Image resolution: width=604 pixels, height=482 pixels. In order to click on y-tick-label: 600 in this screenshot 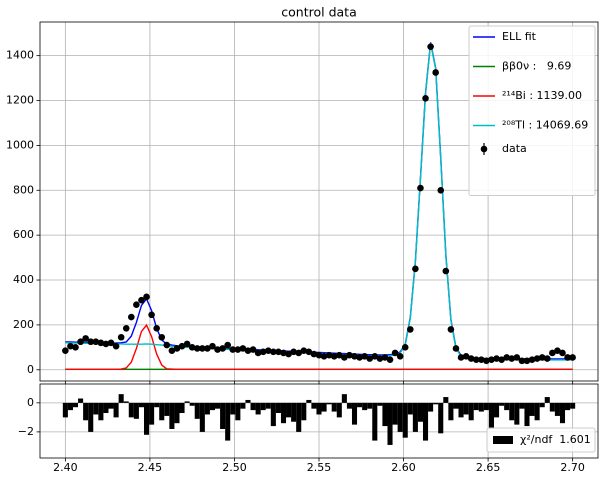, I will do `click(23, 234)`.